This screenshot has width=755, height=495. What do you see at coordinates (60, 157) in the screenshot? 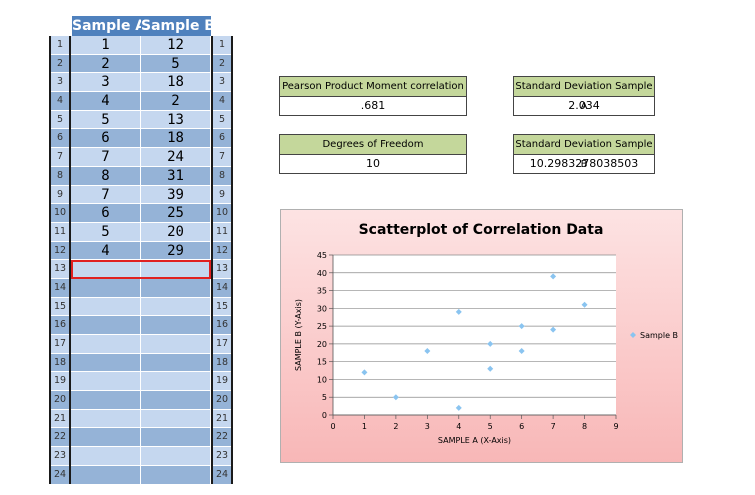
I see `row-number-left: 7` at bounding box center [60, 157].